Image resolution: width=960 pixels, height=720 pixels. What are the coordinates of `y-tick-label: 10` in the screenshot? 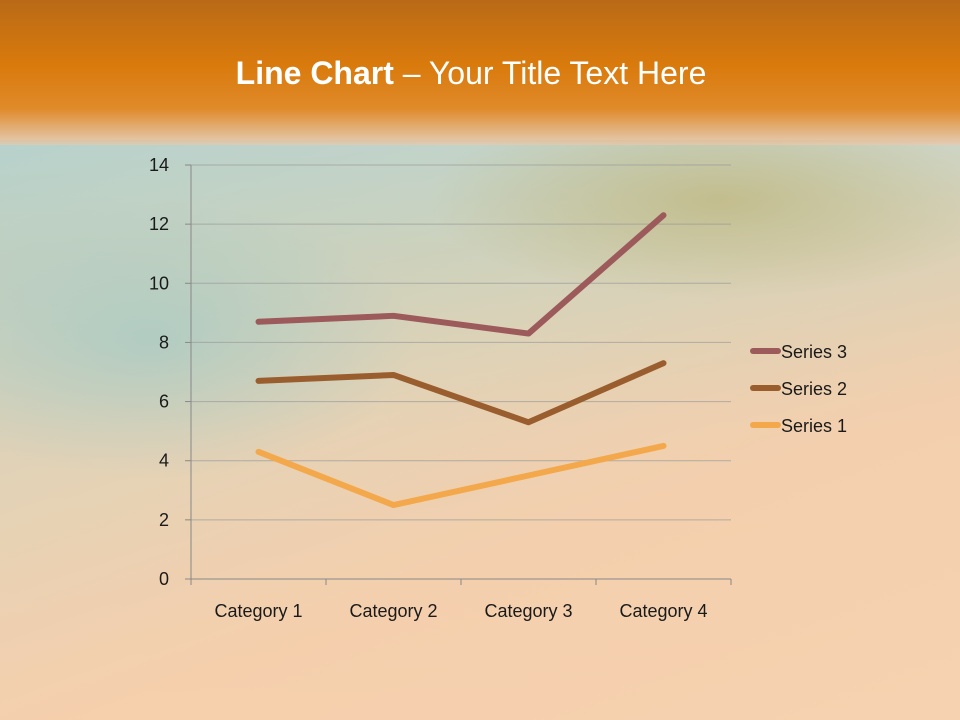 It's located at (159, 283).